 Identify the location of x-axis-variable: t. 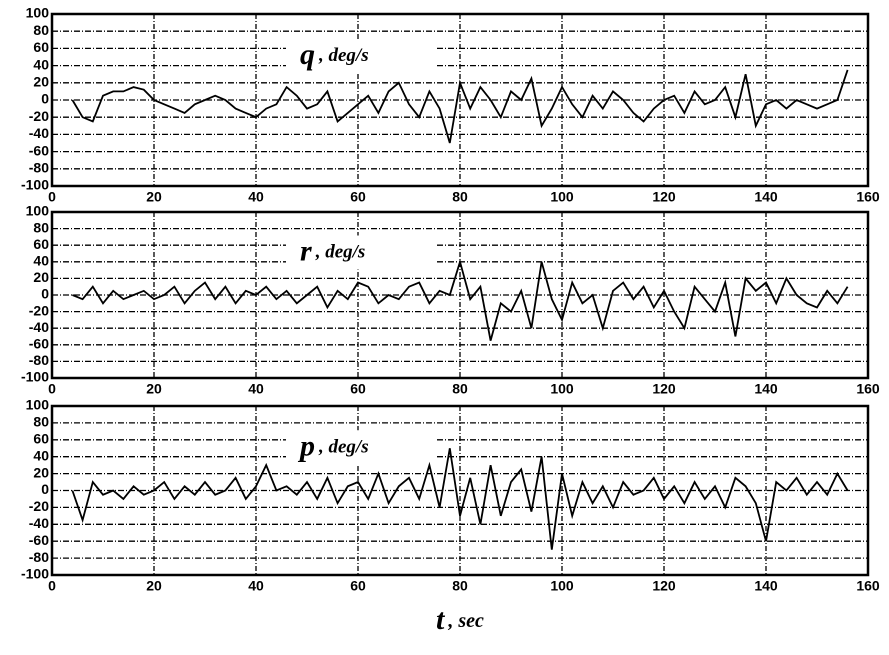
(441, 619).